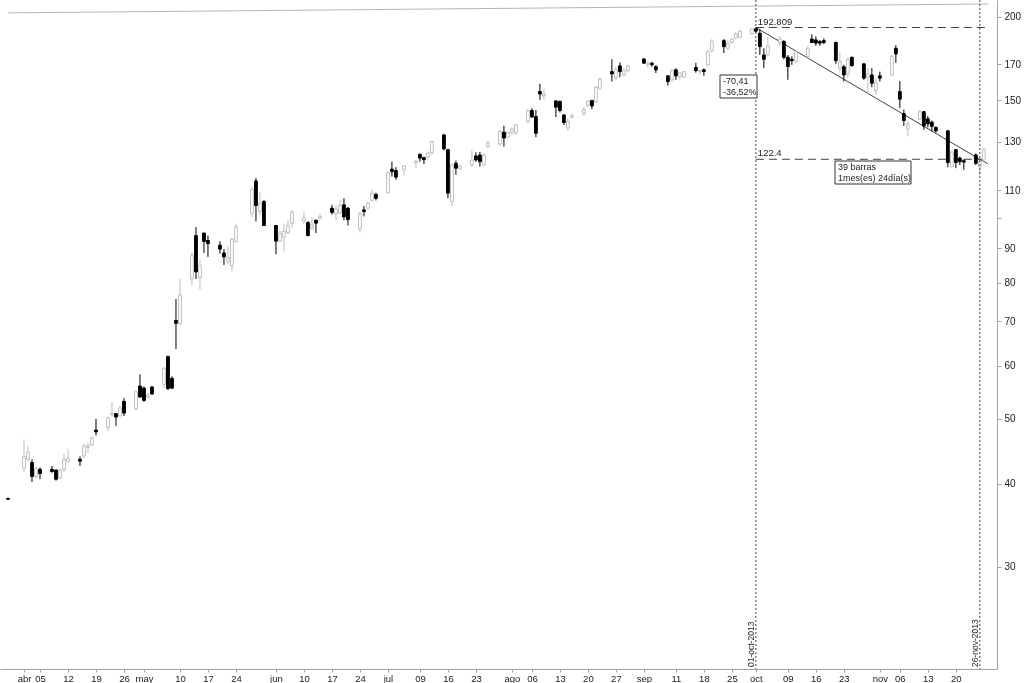  I want to click on y-tick-label: 130, so click(1013, 142).